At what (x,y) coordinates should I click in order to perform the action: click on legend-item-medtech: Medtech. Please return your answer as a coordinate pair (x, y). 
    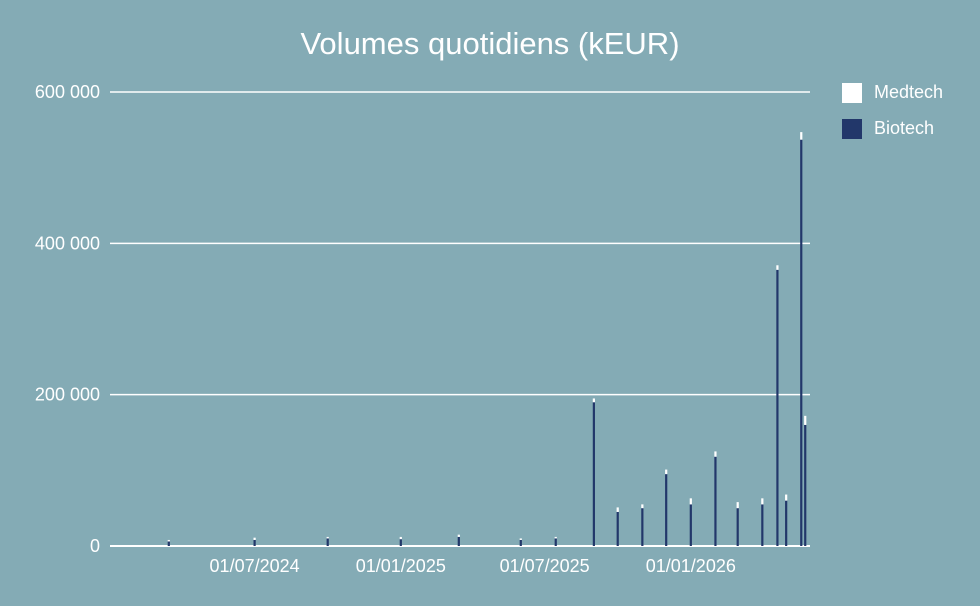
    Looking at the image, I should click on (892, 92).